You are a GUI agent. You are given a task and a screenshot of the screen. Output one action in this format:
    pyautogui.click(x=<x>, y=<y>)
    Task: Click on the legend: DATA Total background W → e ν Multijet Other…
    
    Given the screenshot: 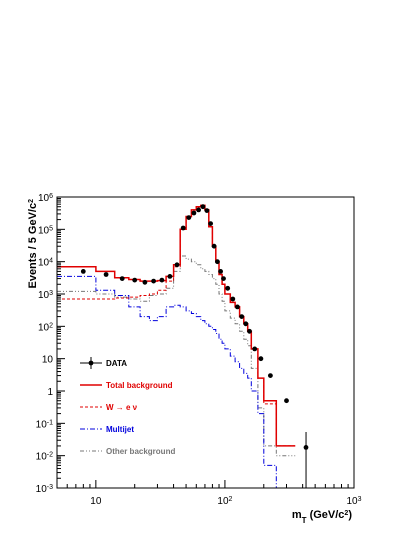 What is the action you would take?
    pyautogui.click(x=127, y=406)
    